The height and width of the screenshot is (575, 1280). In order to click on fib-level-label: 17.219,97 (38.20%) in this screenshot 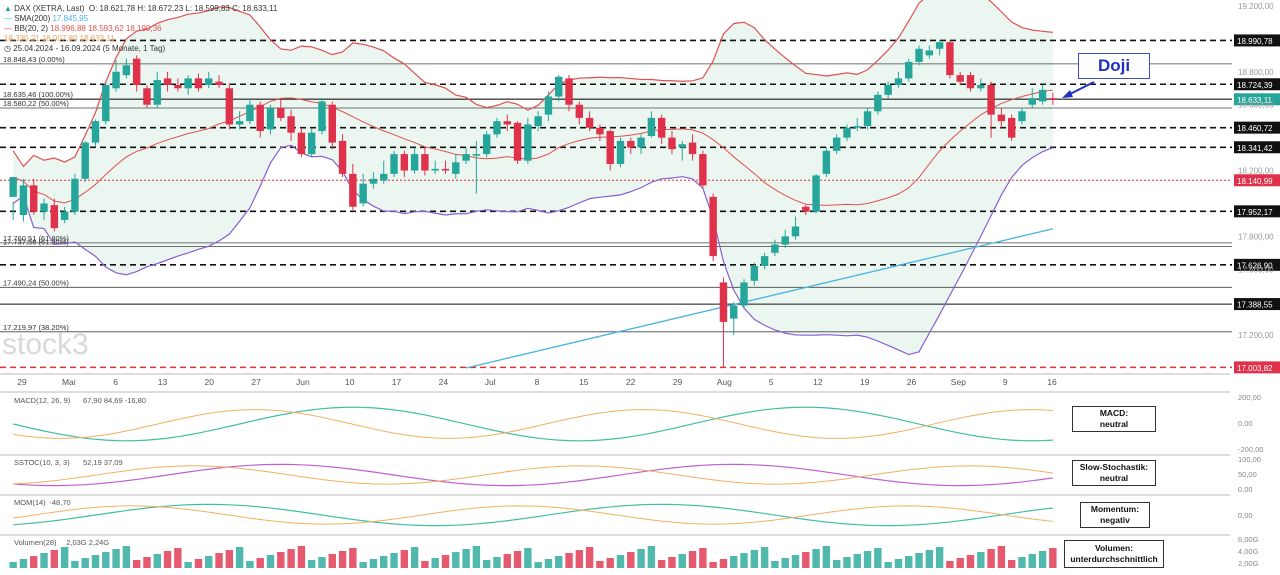, I will do `click(36, 327)`.